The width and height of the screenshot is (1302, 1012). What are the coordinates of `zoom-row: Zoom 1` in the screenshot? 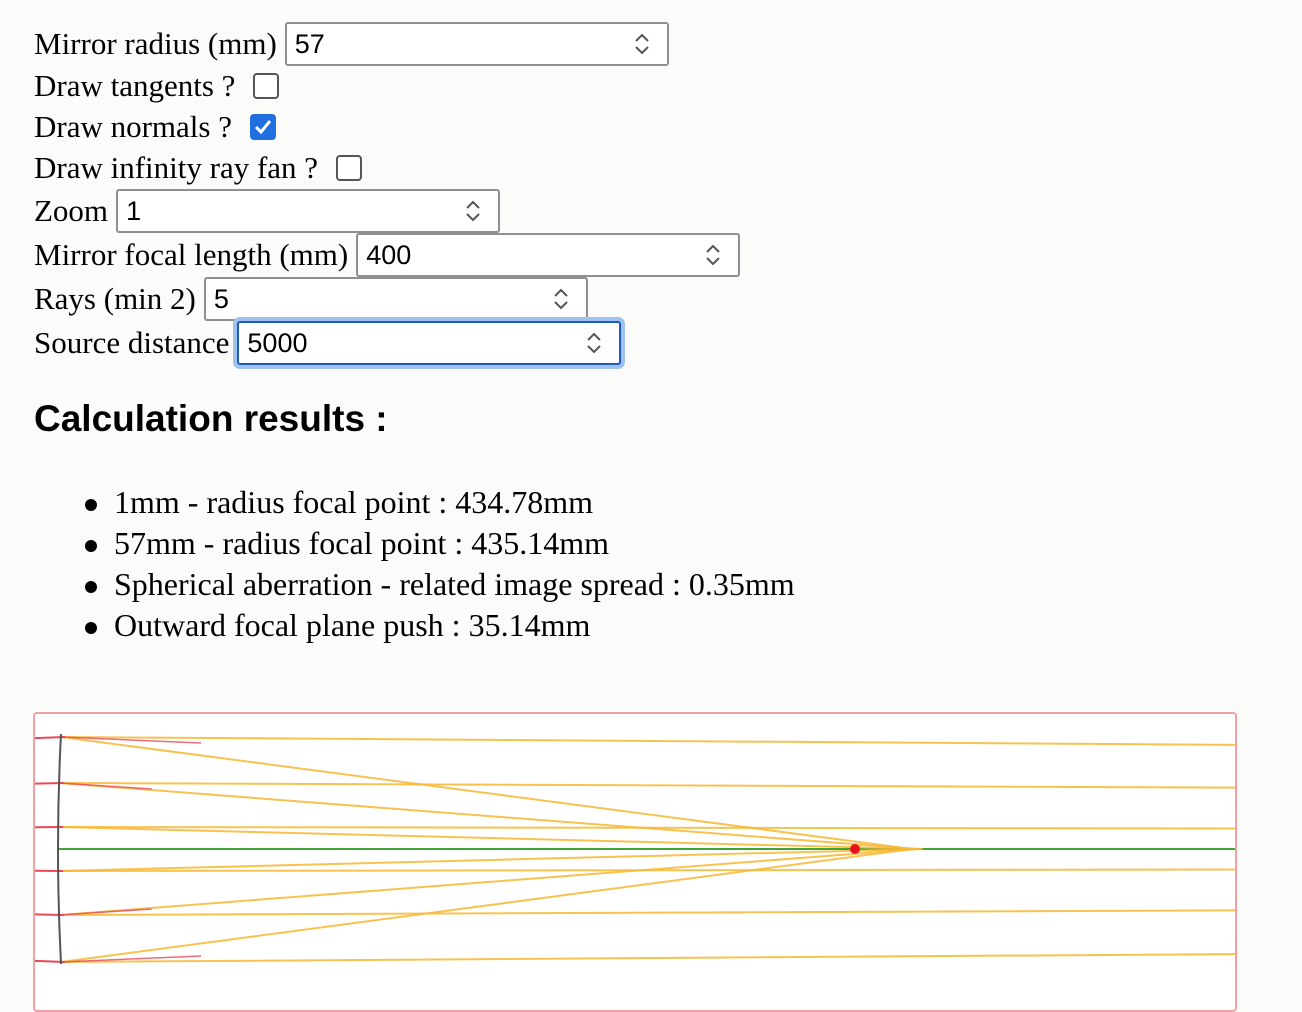 It's located at (267, 211).